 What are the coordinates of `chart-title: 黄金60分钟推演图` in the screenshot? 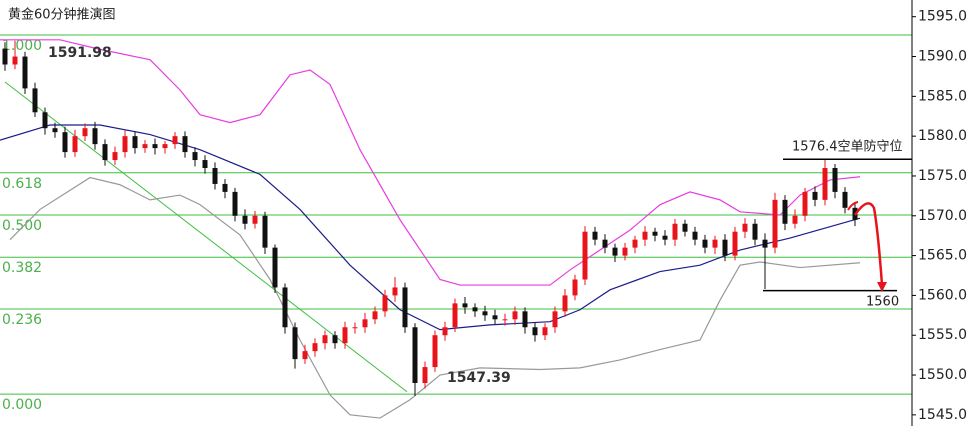 It's located at (62, 15).